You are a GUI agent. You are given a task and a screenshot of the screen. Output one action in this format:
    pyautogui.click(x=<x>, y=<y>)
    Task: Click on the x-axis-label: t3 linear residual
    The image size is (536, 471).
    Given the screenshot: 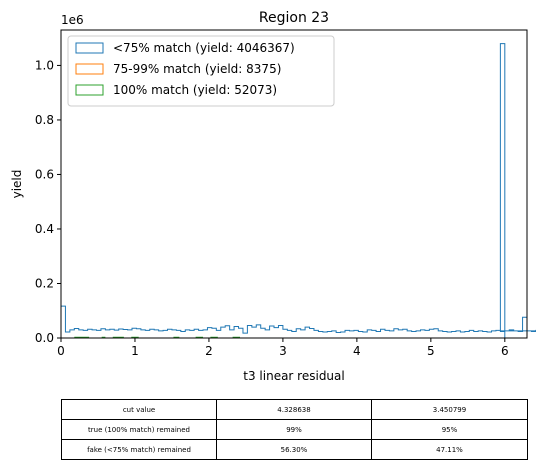 What is the action you would take?
    pyautogui.click(x=293, y=376)
    